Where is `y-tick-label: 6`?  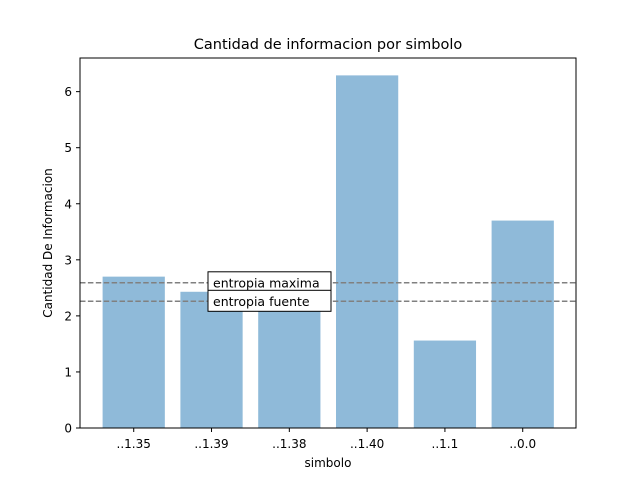 y-tick-label: 6 is located at coordinates (68, 92).